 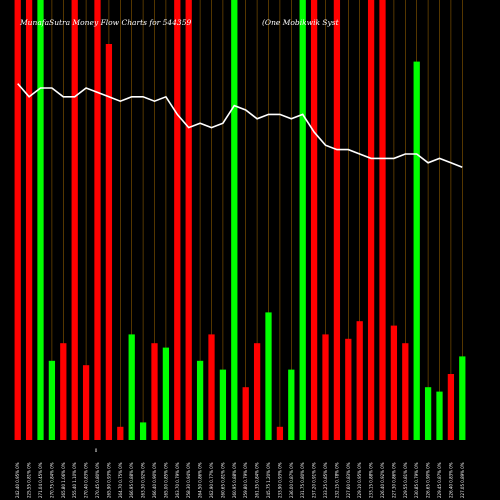 I want to click on chart-title: MunafaSutra Money Flow Charts for 544359, so click(x=105, y=22).